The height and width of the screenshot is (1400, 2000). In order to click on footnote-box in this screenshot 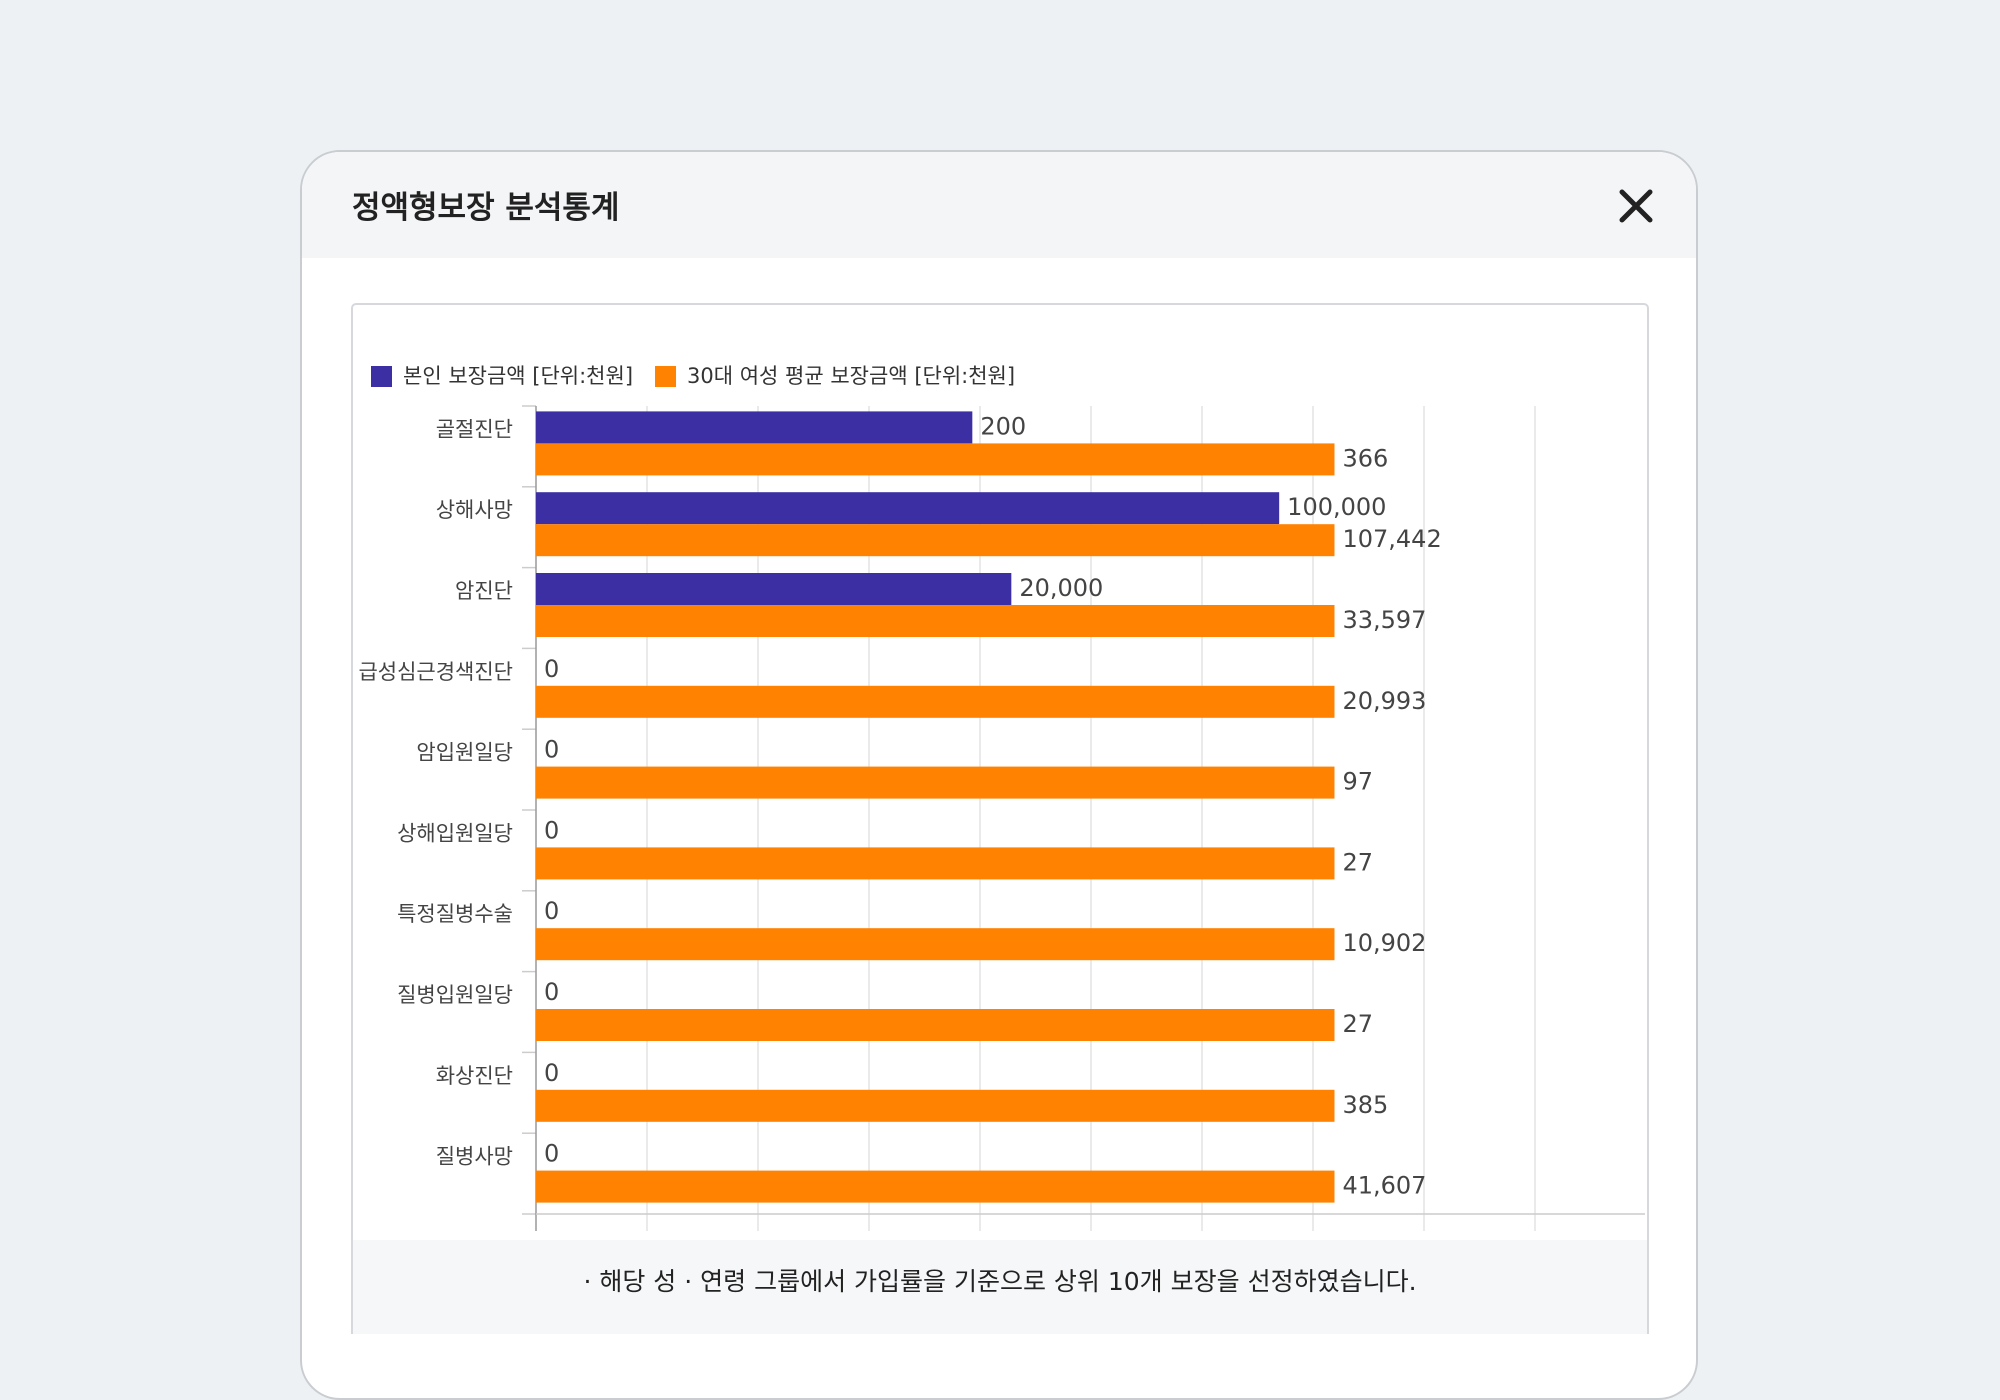, I will do `click(1000, 1287)`.